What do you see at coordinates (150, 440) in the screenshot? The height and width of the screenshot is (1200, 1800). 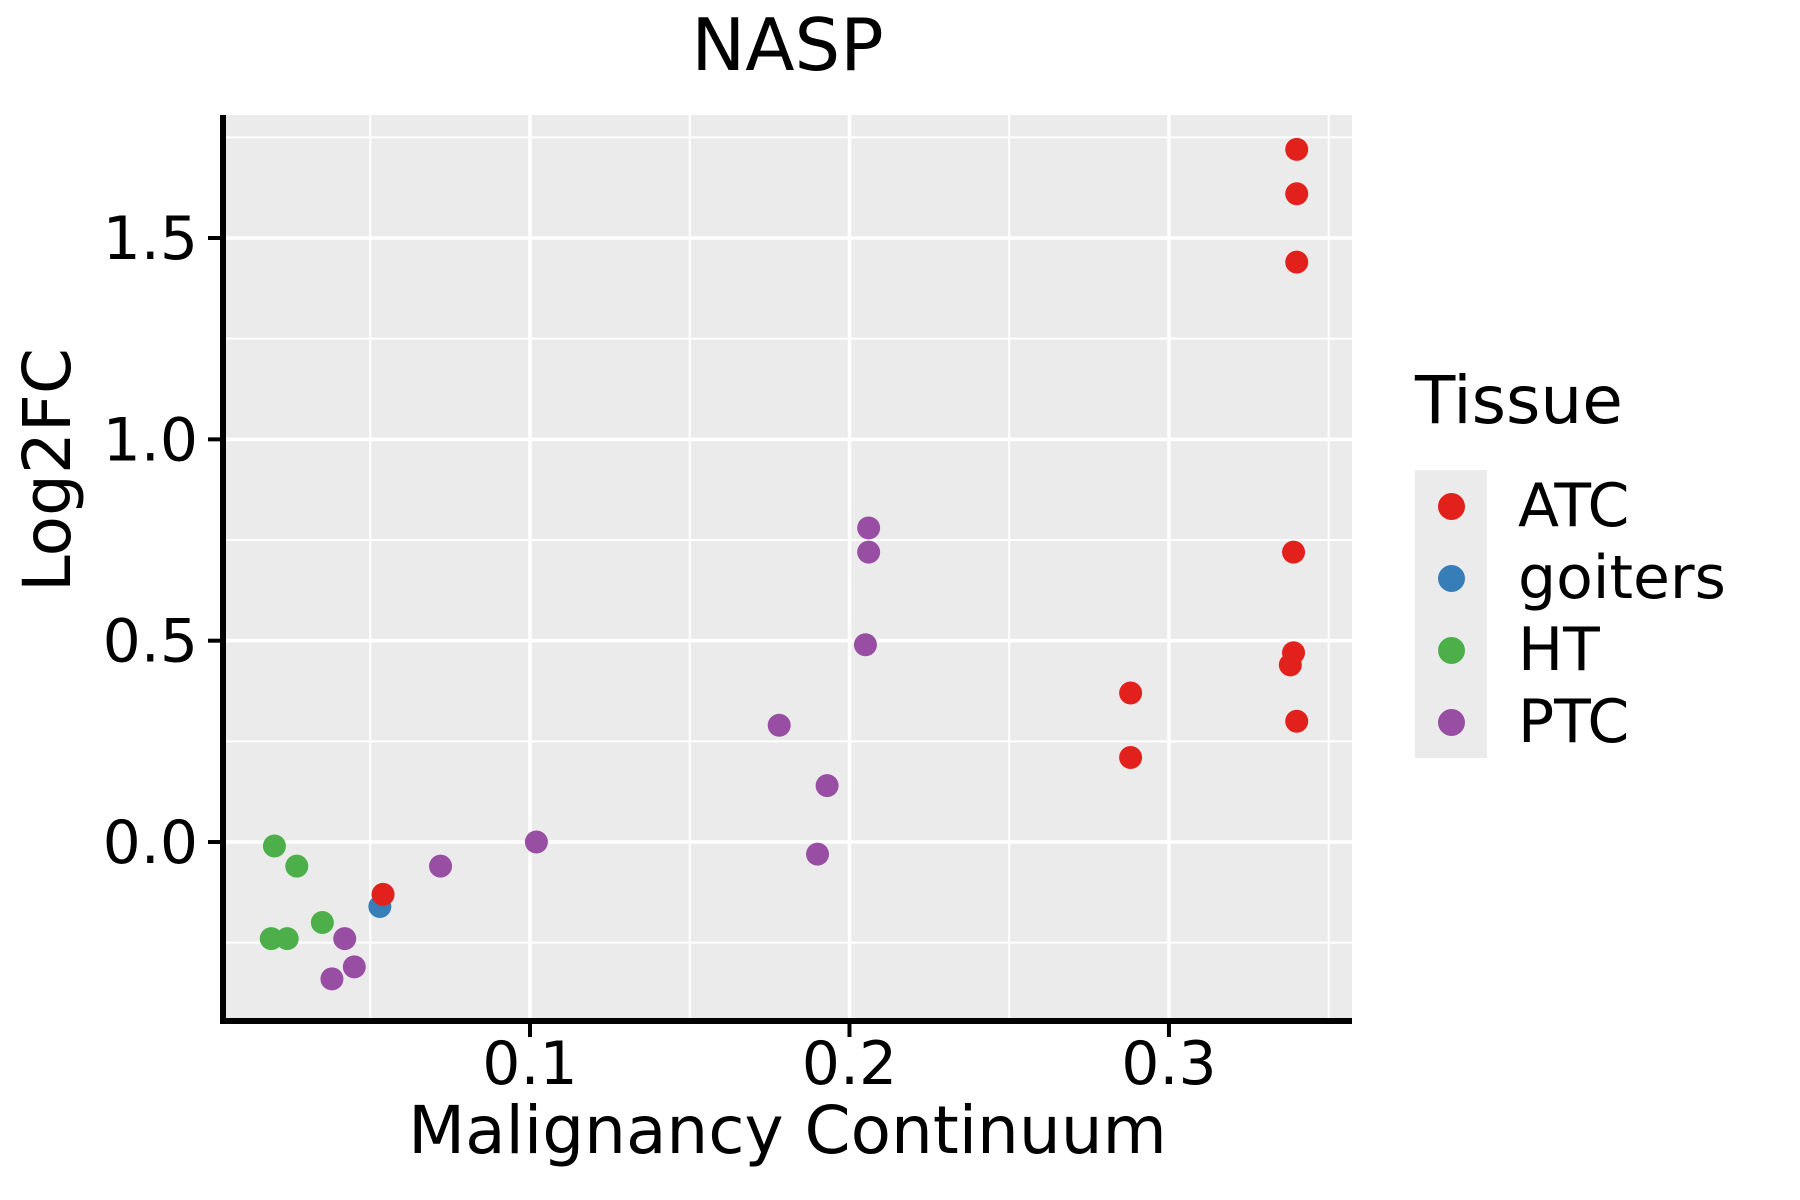 I see `y-tick-label: 1.0` at bounding box center [150, 440].